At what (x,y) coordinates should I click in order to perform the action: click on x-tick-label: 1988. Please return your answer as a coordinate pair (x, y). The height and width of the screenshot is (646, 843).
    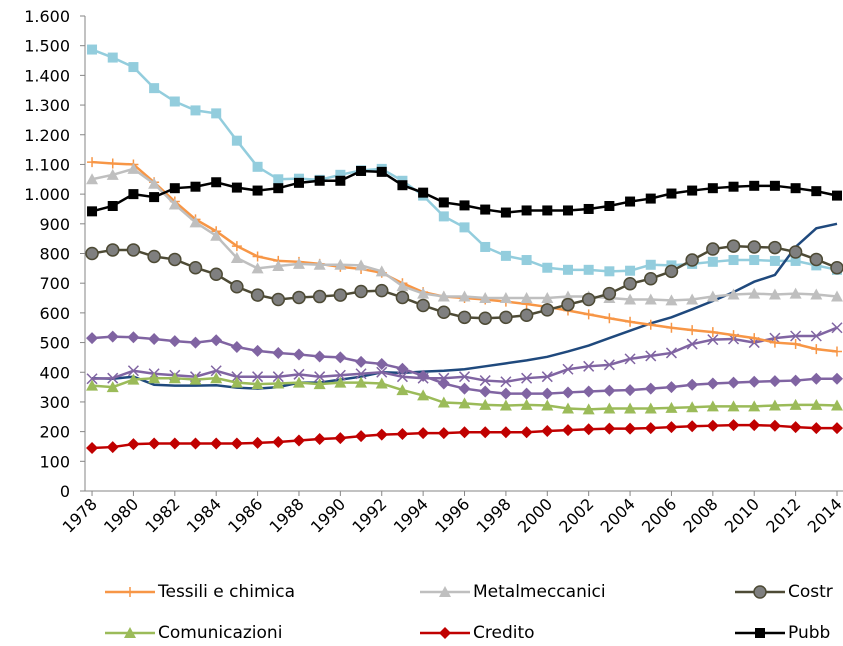
    Looking at the image, I should click on (287, 515).